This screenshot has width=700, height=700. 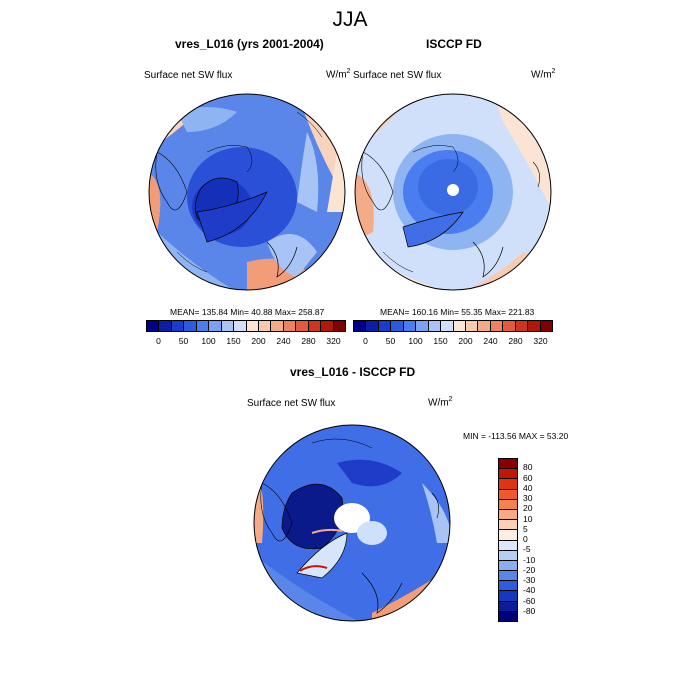 What do you see at coordinates (247, 312) in the screenshot?
I see `panel1-stats: MEAN= 135.84 Min= 40.88 Max= 258.87` at bounding box center [247, 312].